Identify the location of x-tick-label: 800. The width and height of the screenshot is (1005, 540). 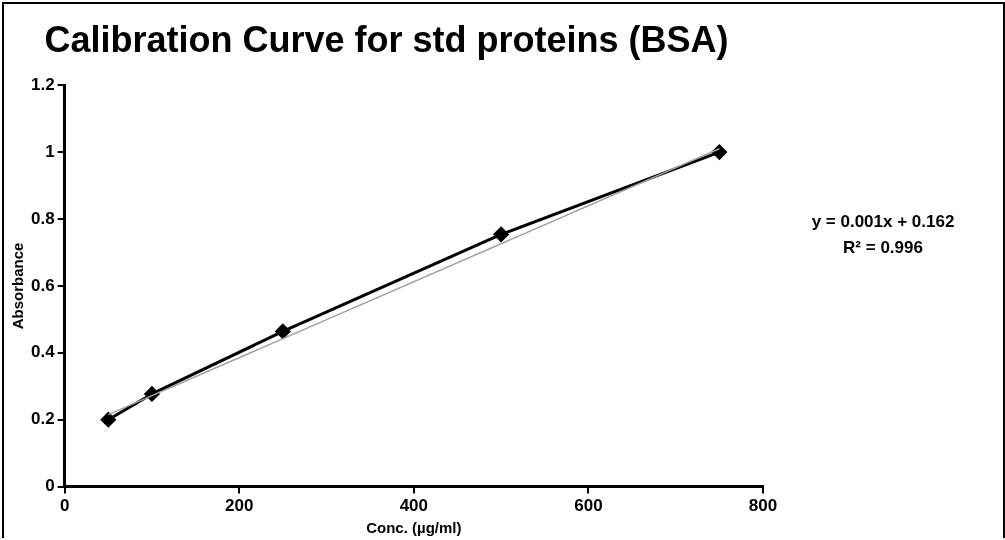
(763, 506).